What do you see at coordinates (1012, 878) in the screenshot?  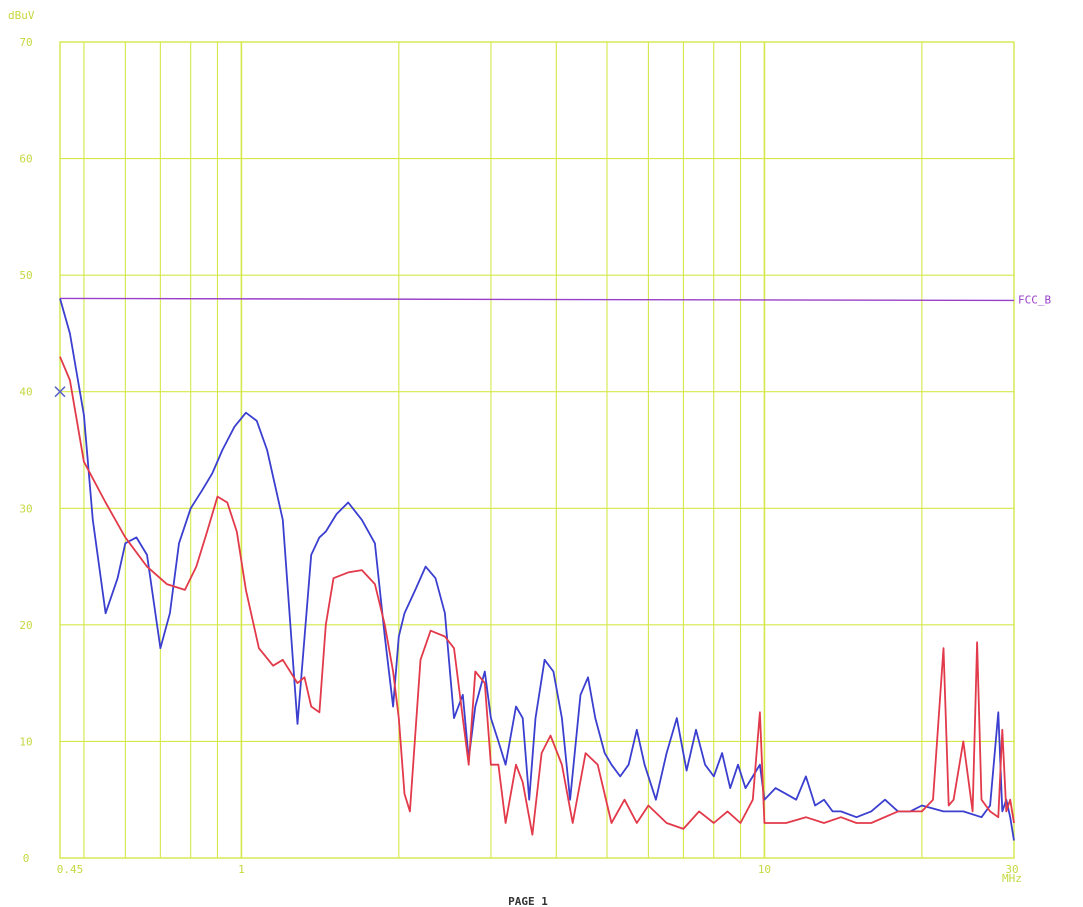 I see `x-axis-unit-label: MHz` at bounding box center [1012, 878].